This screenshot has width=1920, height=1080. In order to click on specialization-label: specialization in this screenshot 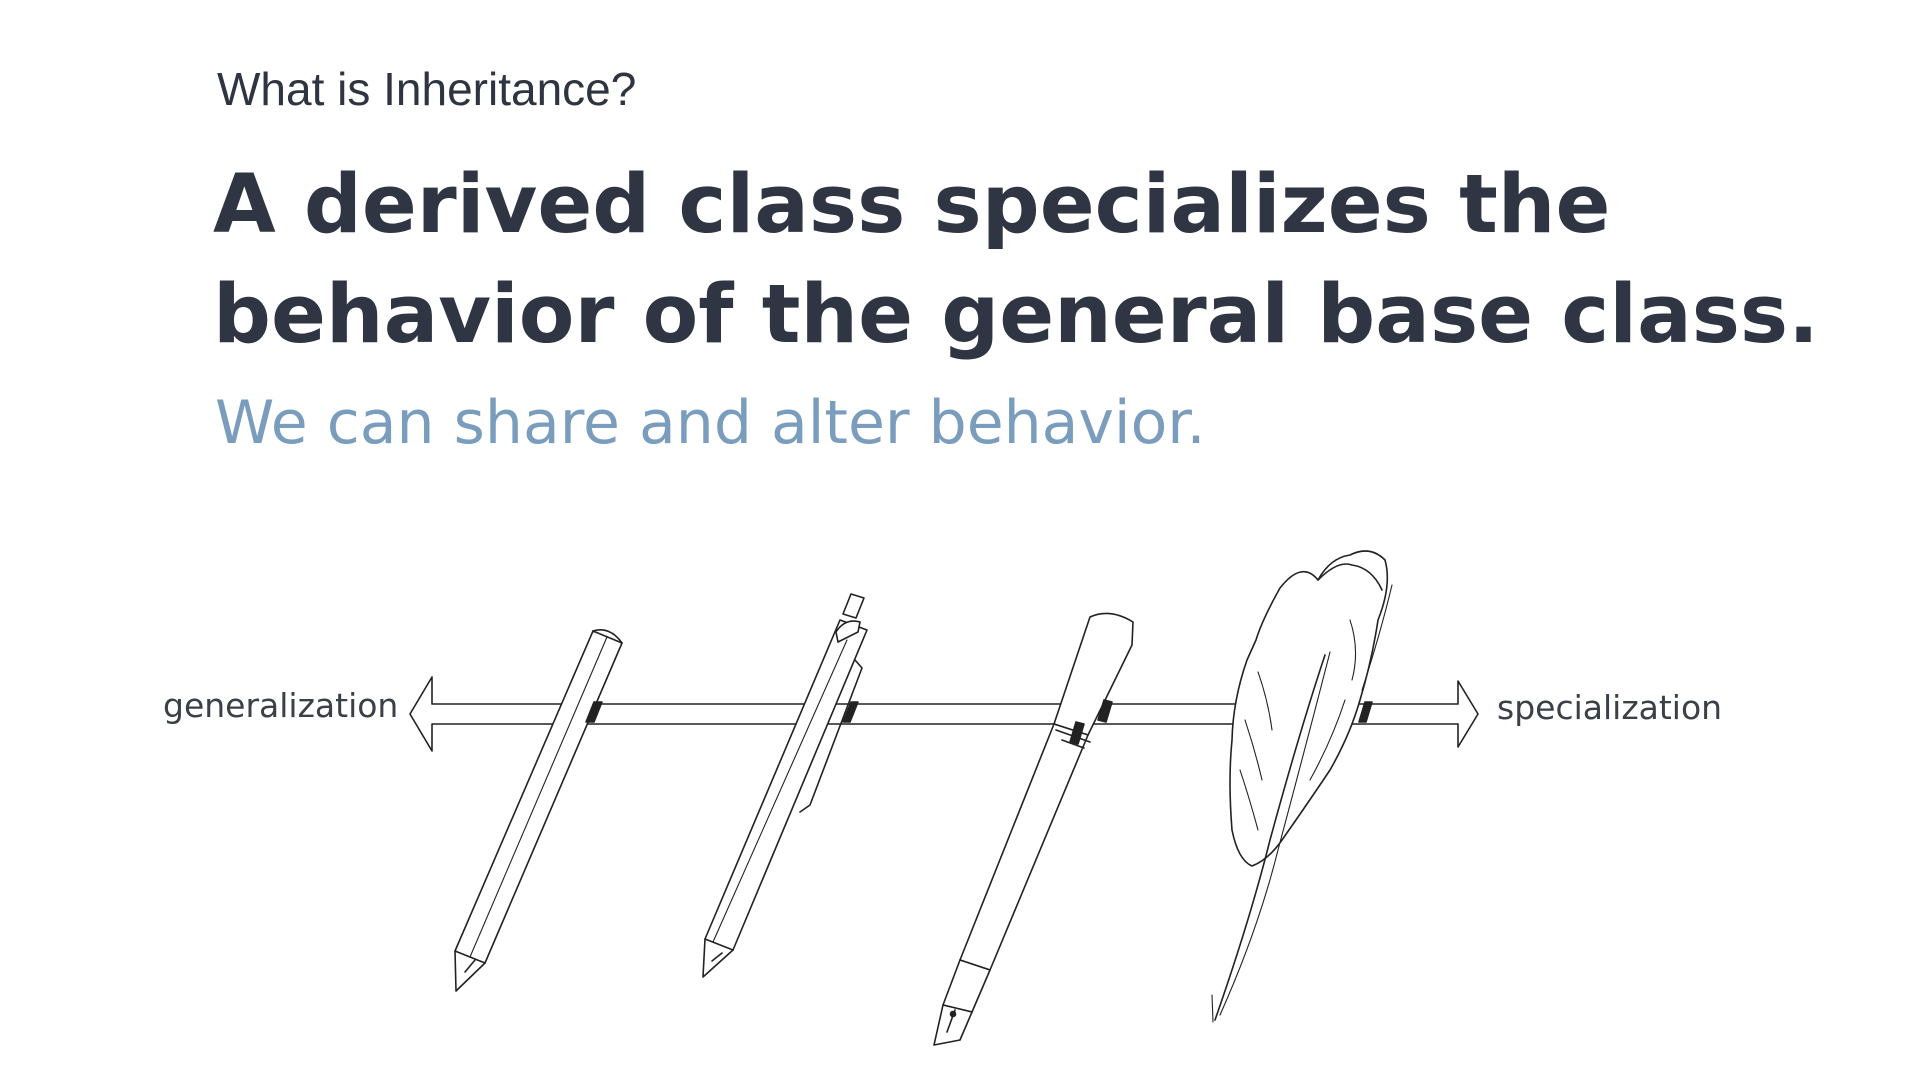, I will do `click(1610, 707)`.